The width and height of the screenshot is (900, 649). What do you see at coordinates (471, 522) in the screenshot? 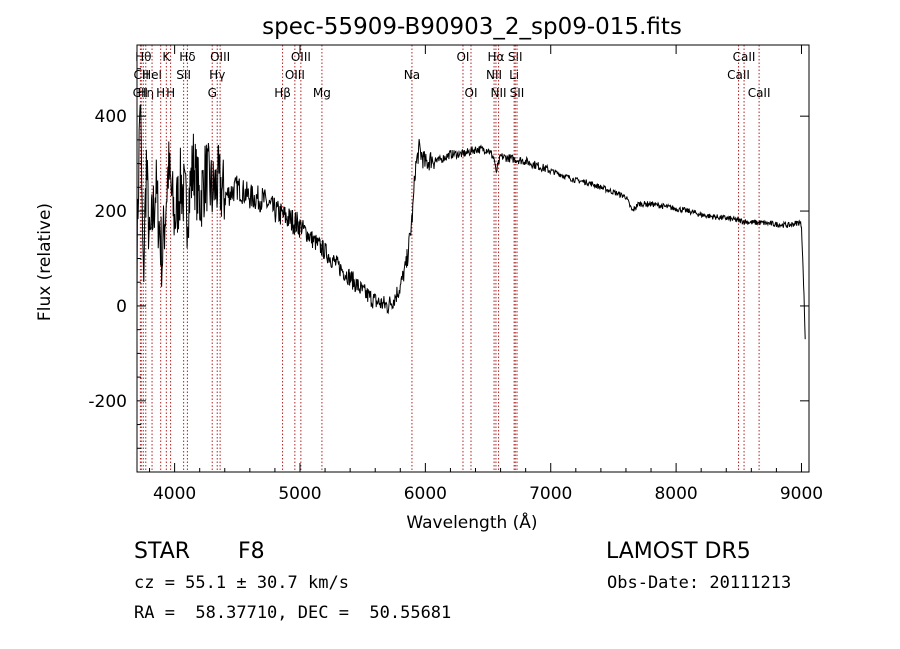
I see `x-axis-label: Wavelength (Å)` at bounding box center [471, 522].